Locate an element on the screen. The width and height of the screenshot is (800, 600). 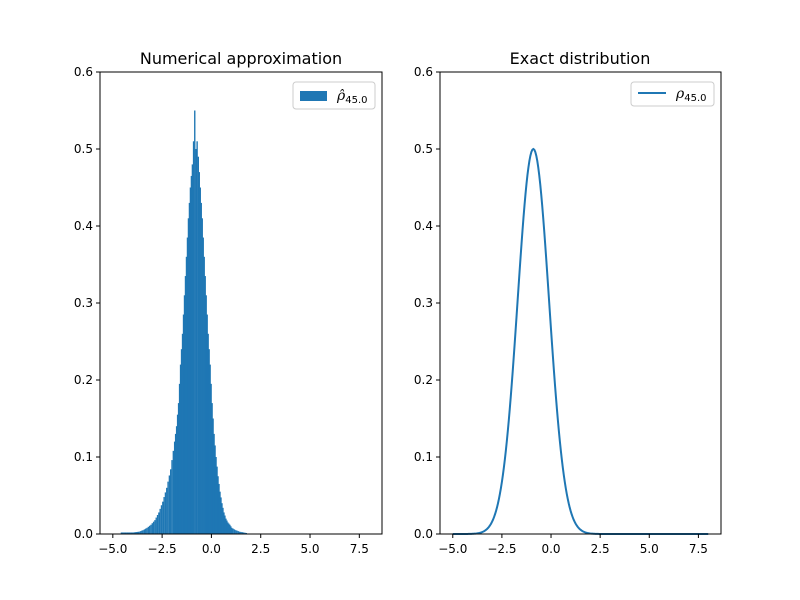
histogram-y-tick-label: 0.3 is located at coordinates (83, 303).